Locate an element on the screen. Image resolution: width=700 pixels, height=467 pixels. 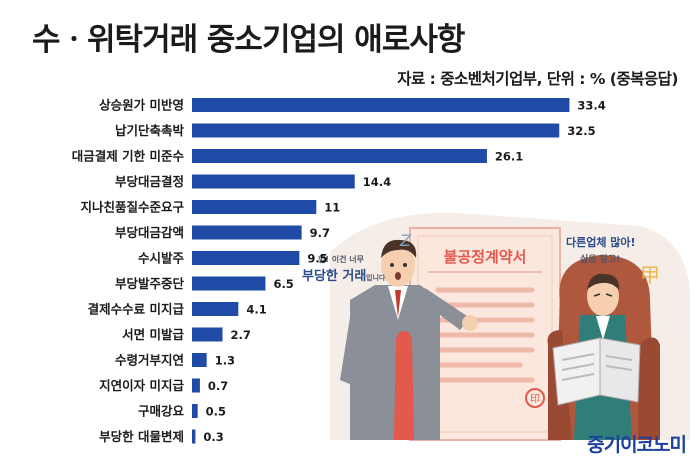
zz-glyph: Z is located at coordinates (405, 240).